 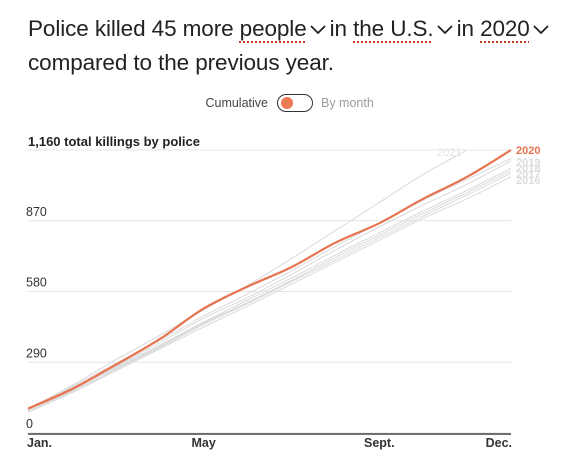 What do you see at coordinates (465, 28) in the screenshot?
I see `headline-in: in` at bounding box center [465, 28].